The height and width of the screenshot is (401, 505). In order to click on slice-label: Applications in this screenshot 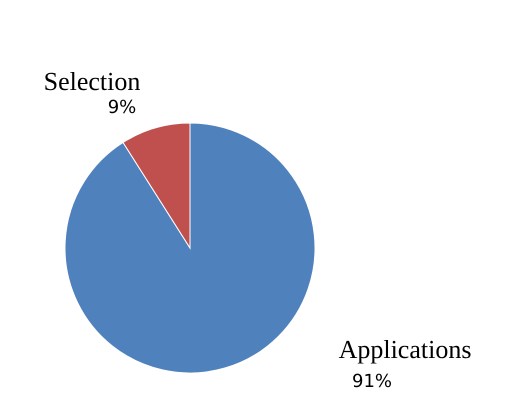, I will do `click(405, 349)`.